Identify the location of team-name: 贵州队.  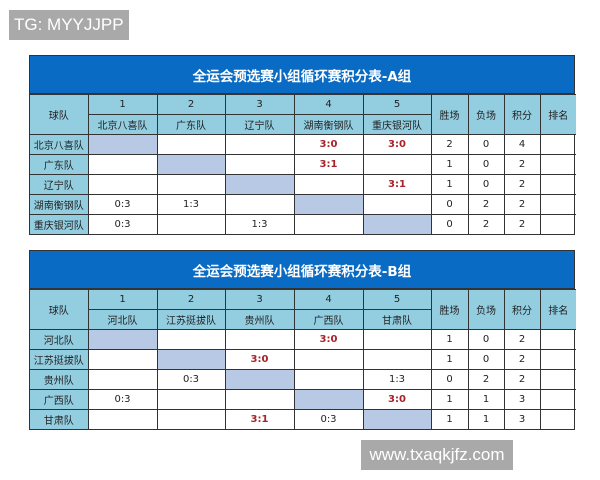
(59, 379).